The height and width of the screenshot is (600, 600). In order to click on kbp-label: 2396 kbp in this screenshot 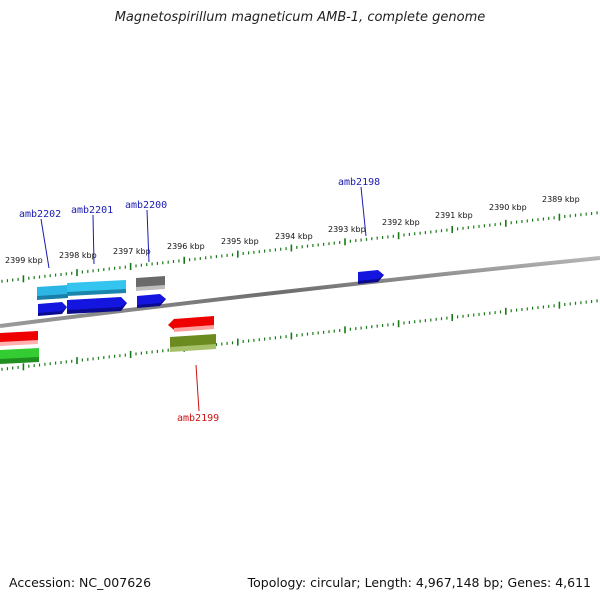, I will do `click(186, 246)`.